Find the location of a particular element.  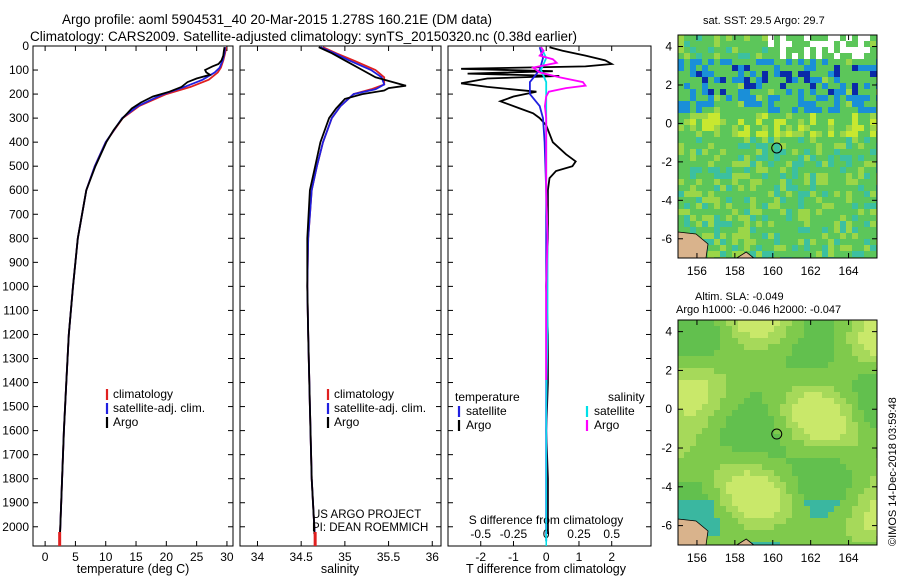

sdiff-tick-label: -0.5 is located at coordinates (480, 534).